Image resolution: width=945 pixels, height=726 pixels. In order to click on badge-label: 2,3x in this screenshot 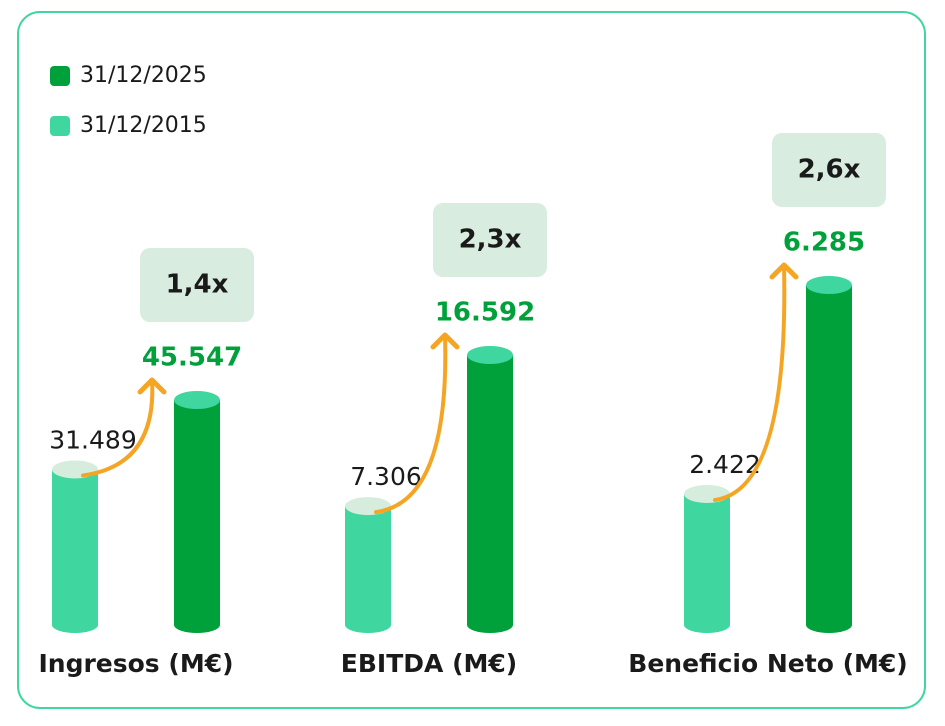, I will do `click(490, 240)`.